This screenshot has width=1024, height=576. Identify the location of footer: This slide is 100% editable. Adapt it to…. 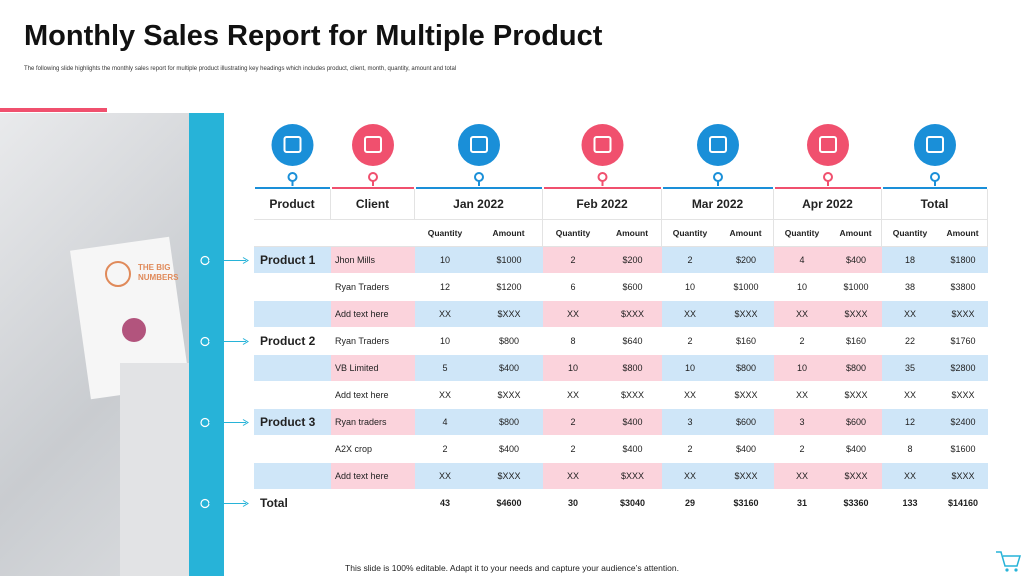
(512, 568).